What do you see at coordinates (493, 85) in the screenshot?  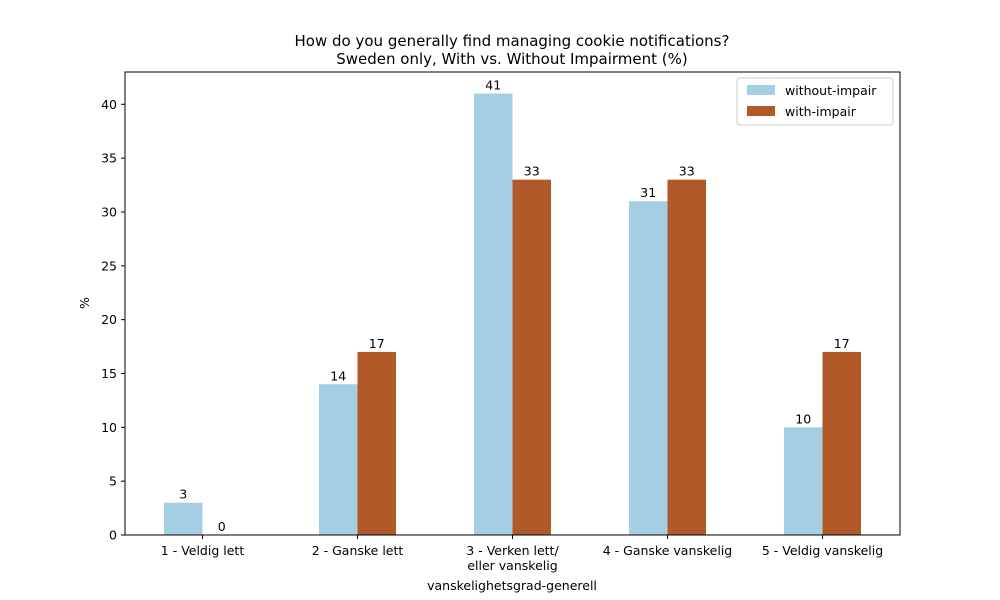 I see `bar-value-label: 41` at bounding box center [493, 85].